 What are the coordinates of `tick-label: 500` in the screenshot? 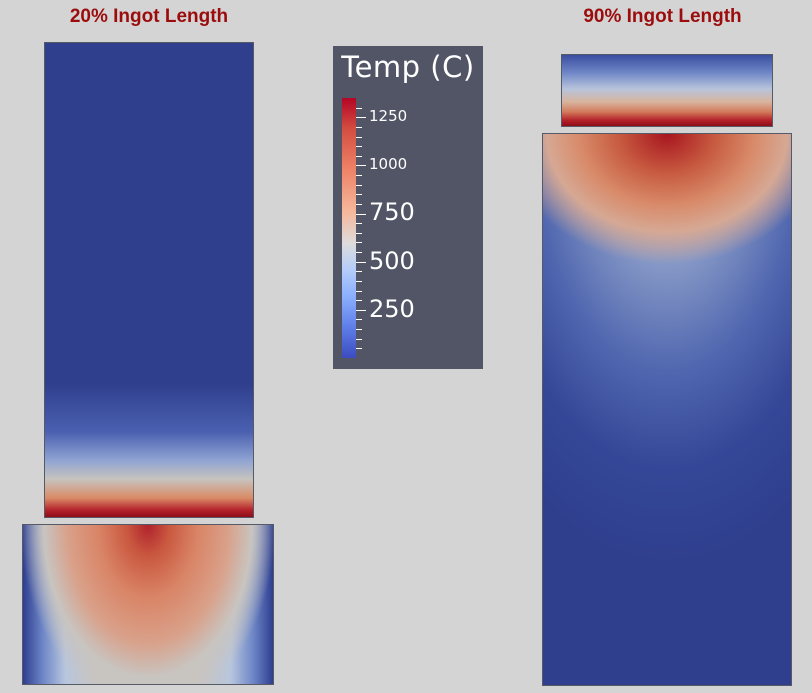 It's located at (392, 260).